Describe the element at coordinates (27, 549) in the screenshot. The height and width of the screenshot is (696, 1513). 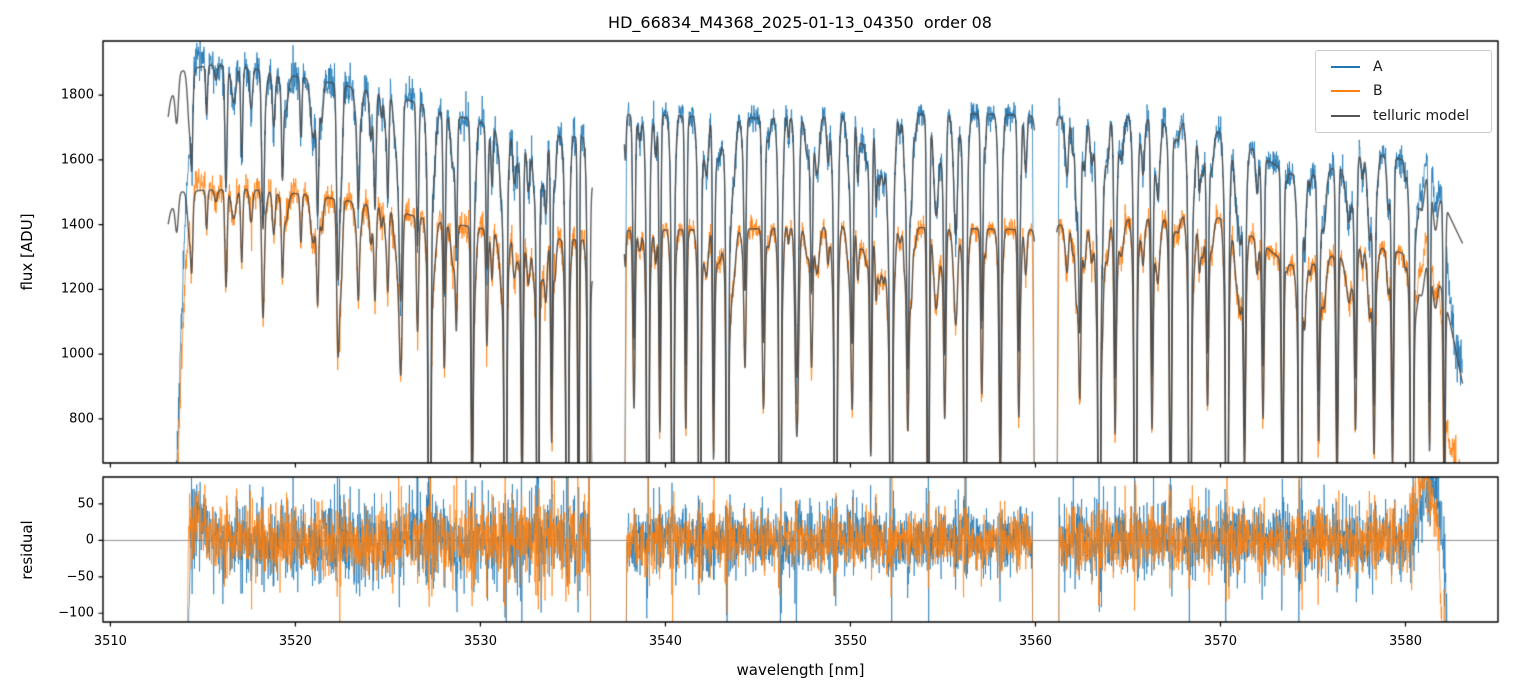
I see `residual-axis-label: residual` at that location.